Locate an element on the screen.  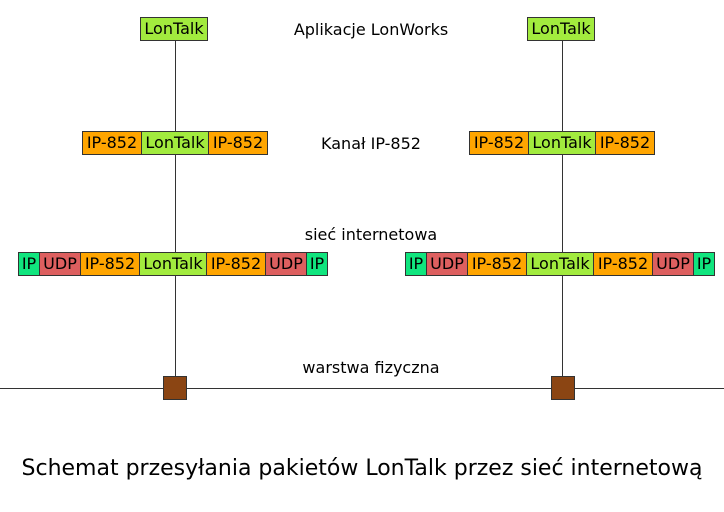
right-physical-node is located at coordinates (563, 388).